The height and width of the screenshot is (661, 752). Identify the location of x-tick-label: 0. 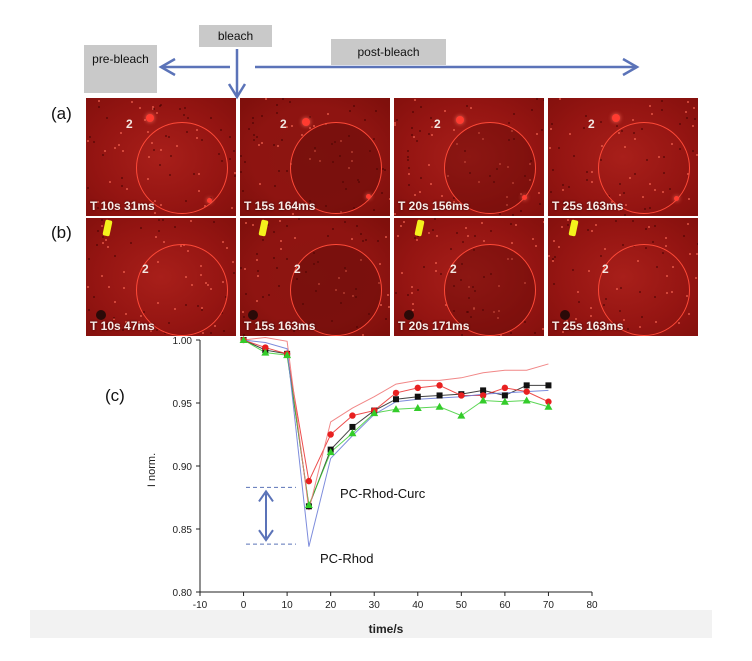
(244, 605).